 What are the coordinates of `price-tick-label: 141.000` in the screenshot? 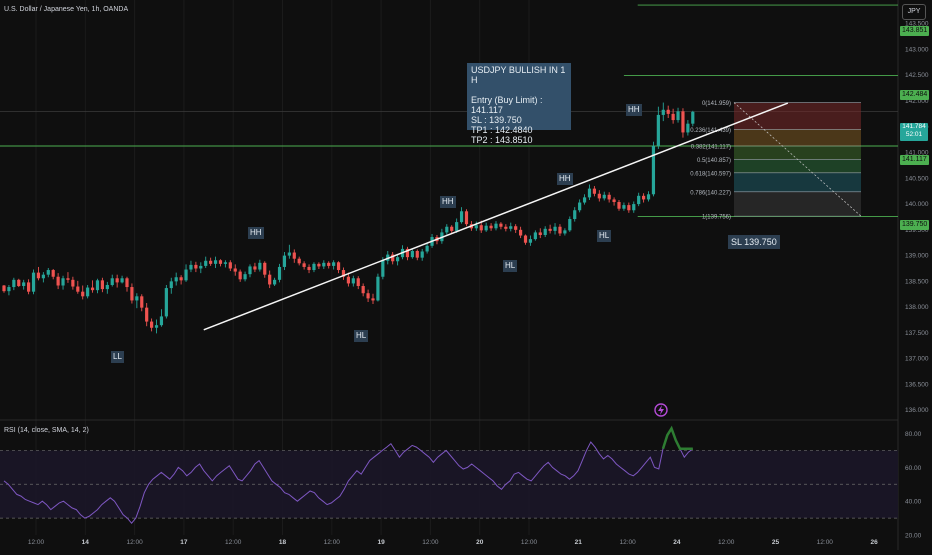 It's located at (917, 153).